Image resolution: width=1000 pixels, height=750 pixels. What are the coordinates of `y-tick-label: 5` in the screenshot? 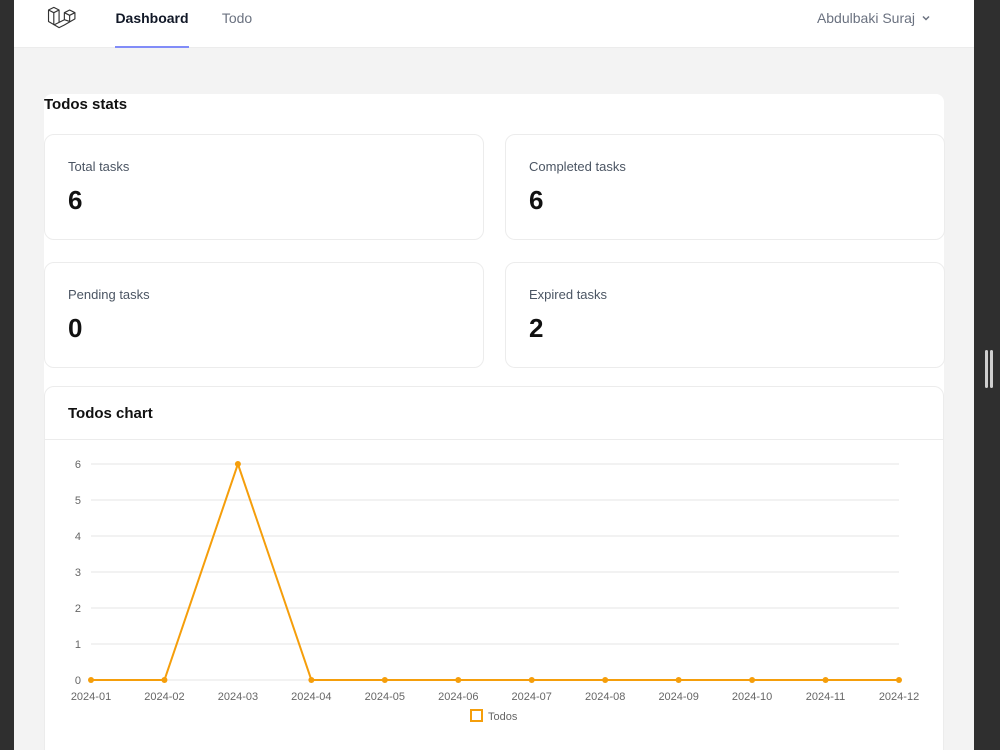 It's located at (78, 501).